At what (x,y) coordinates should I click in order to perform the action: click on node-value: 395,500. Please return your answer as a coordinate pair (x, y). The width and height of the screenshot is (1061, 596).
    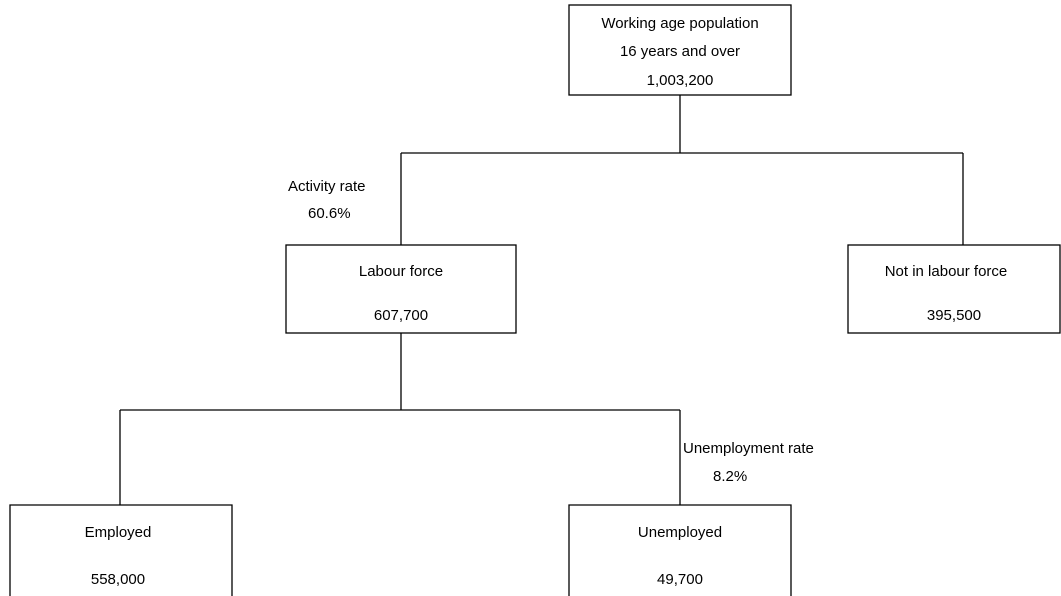
    Looking at the image, I should click on (954, 315).